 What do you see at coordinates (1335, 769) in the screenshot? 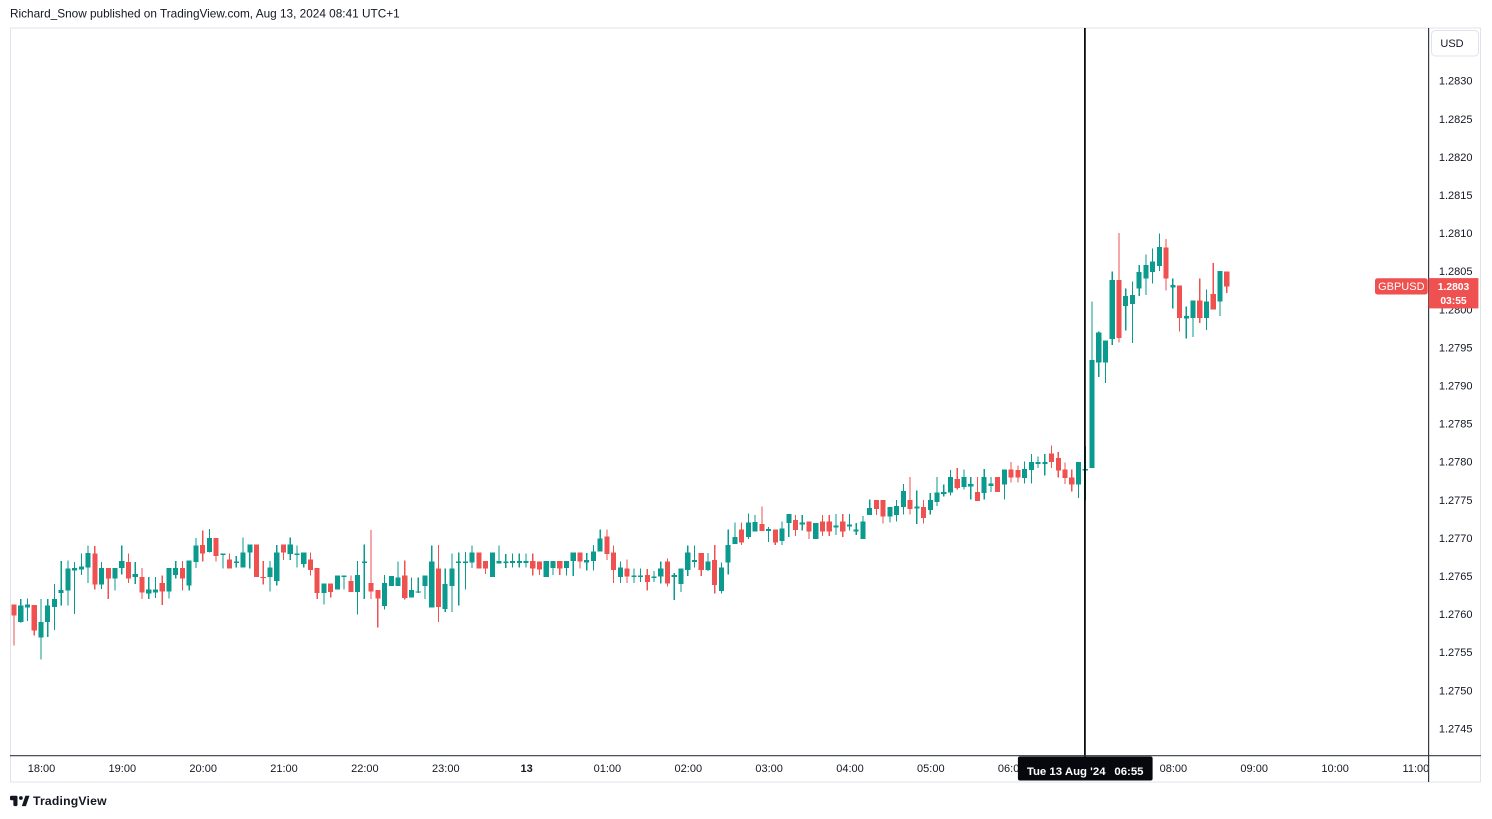
I see `svg-text: 10:00` at bounding box center [1335, 769].